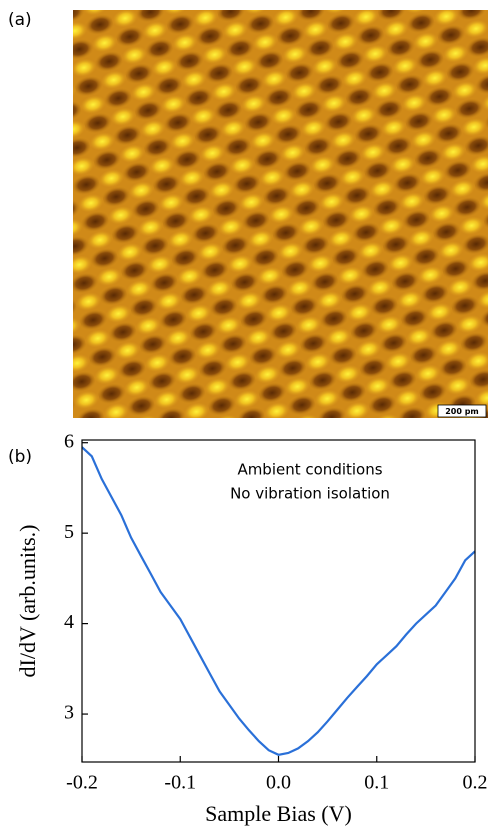  Describe the element at coordinates (20, 457) in the screenshot. I see `panel-label: (b)` at that location.